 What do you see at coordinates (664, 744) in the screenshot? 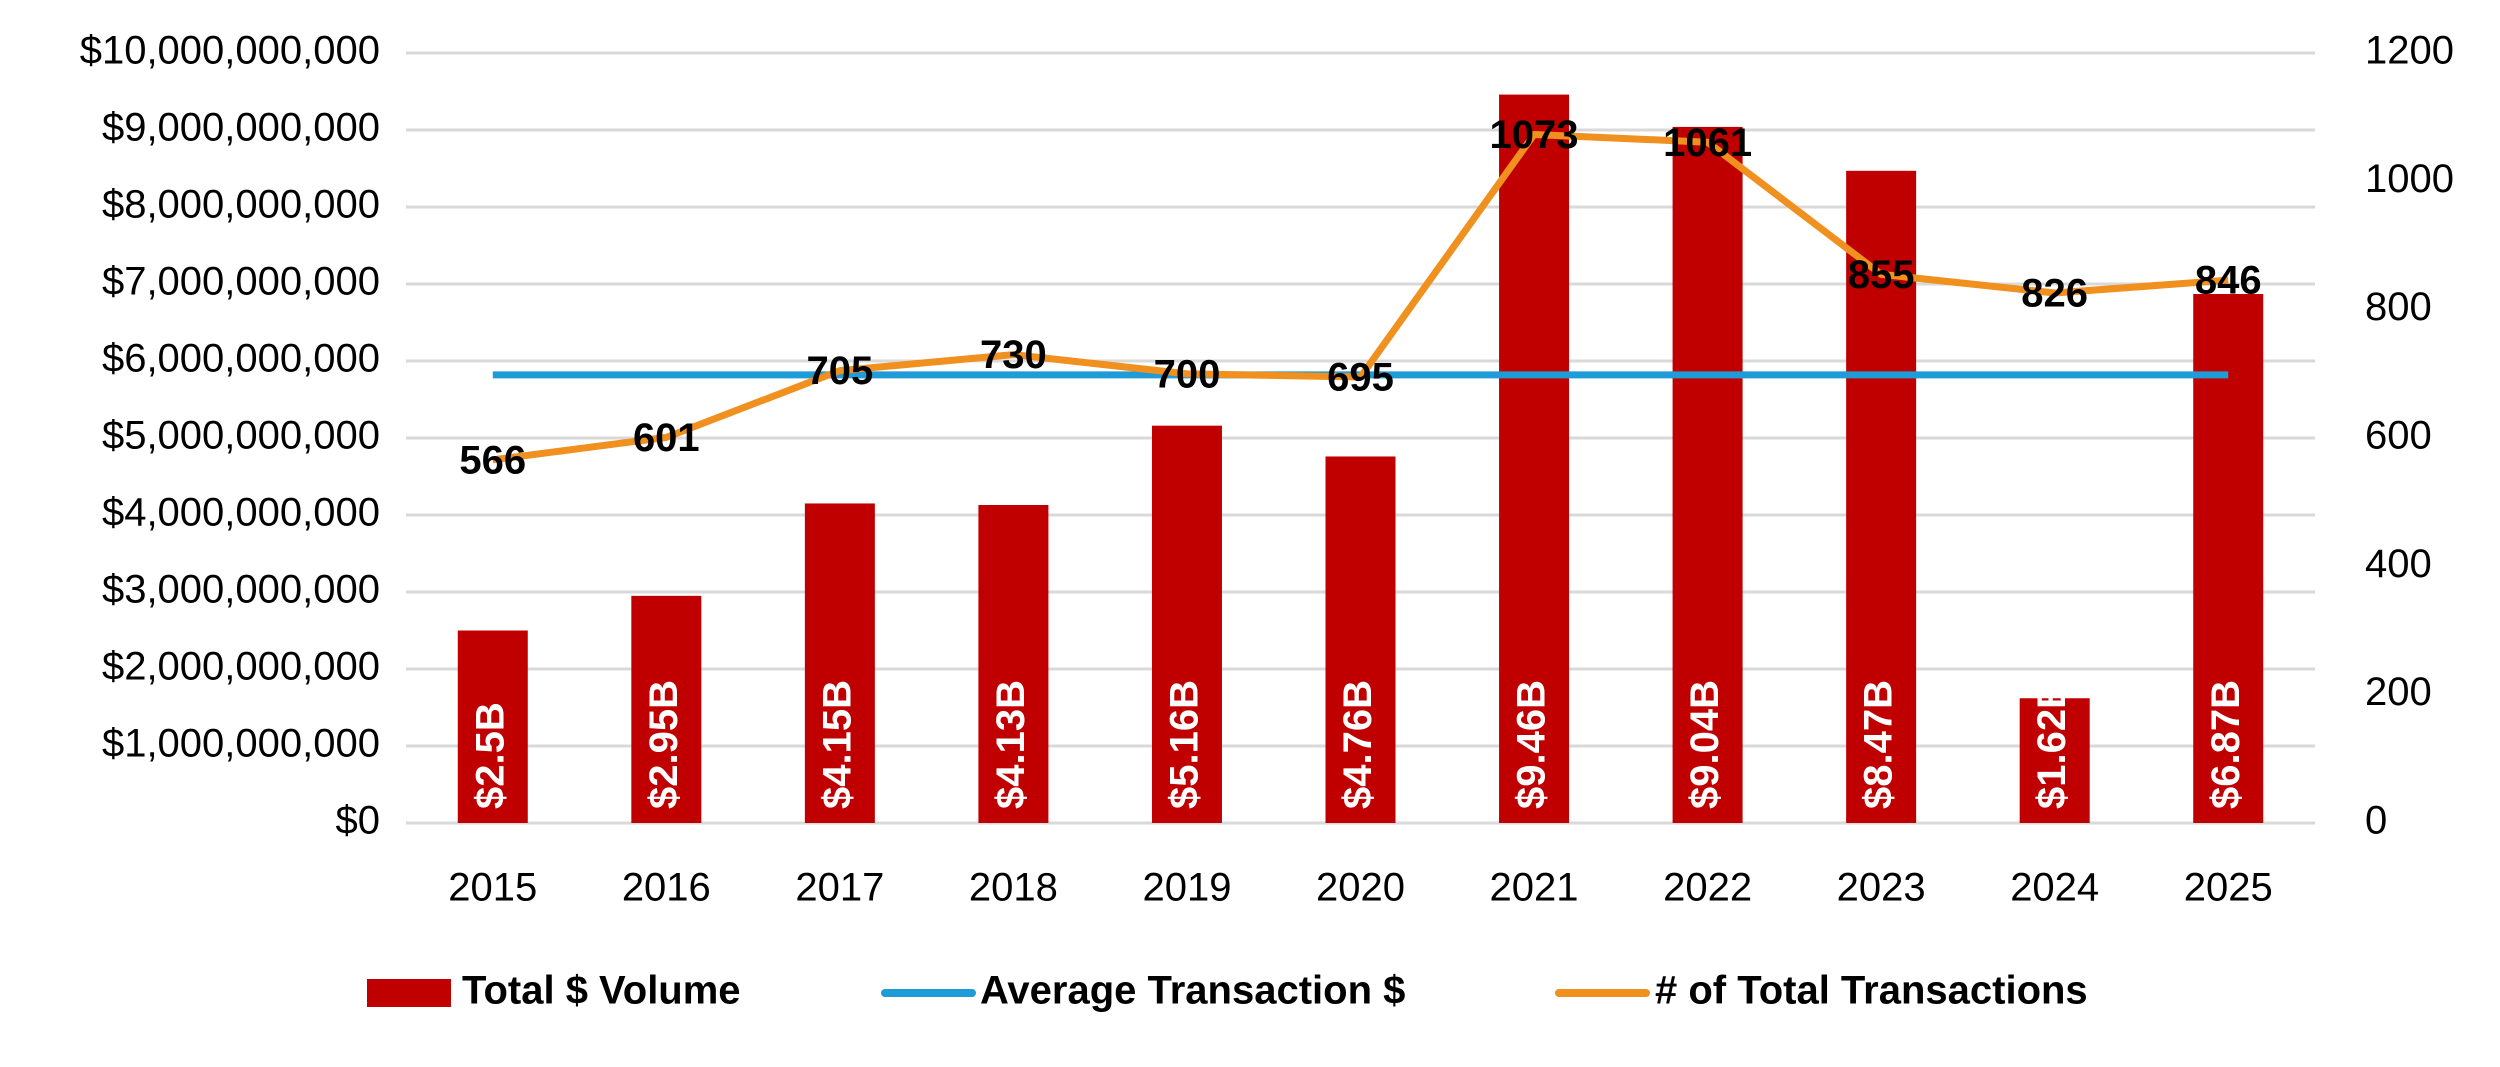
I see `bar-value-label: $2.95B` at bounding box center [664, 744].